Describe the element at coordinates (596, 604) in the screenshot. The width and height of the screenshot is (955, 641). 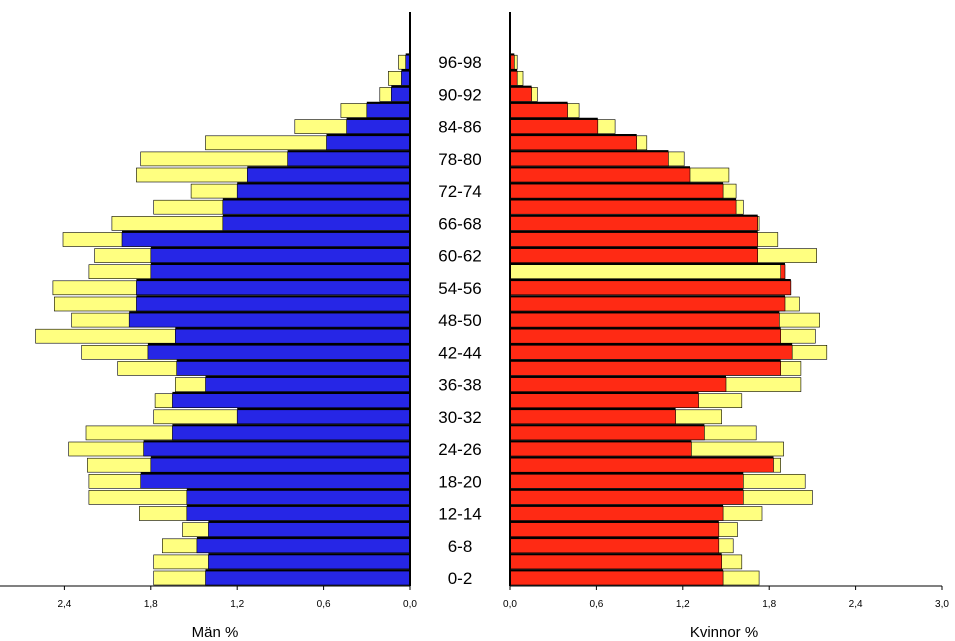
I see `right-x-tick-label: 0,6` at that location.